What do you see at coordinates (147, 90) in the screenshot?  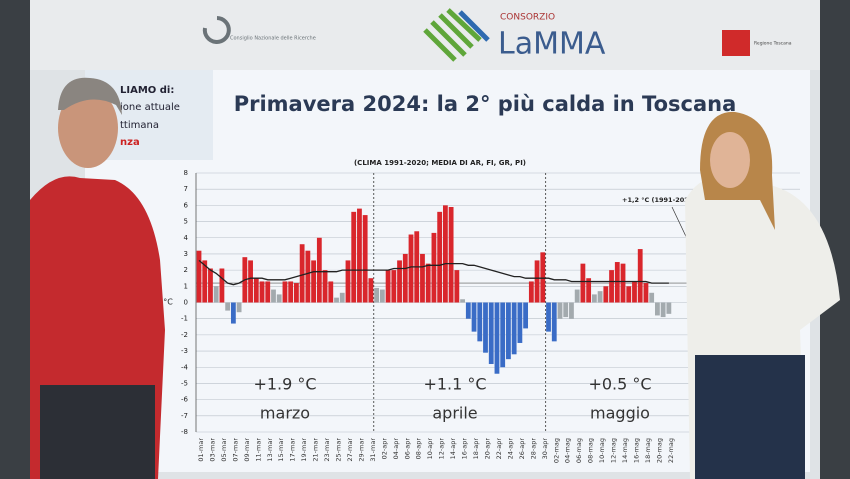 I see `side-item: LIAMO di:` at bounding box center [147, 90].